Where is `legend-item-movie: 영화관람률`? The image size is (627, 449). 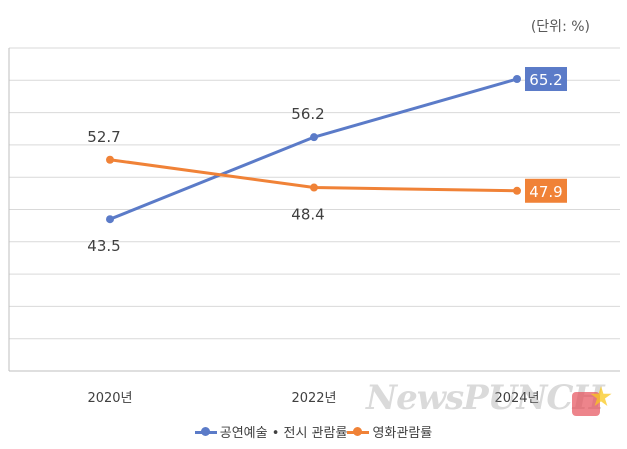
legend-item-movie: 영화관람률 is located at coordinates (389, 431).